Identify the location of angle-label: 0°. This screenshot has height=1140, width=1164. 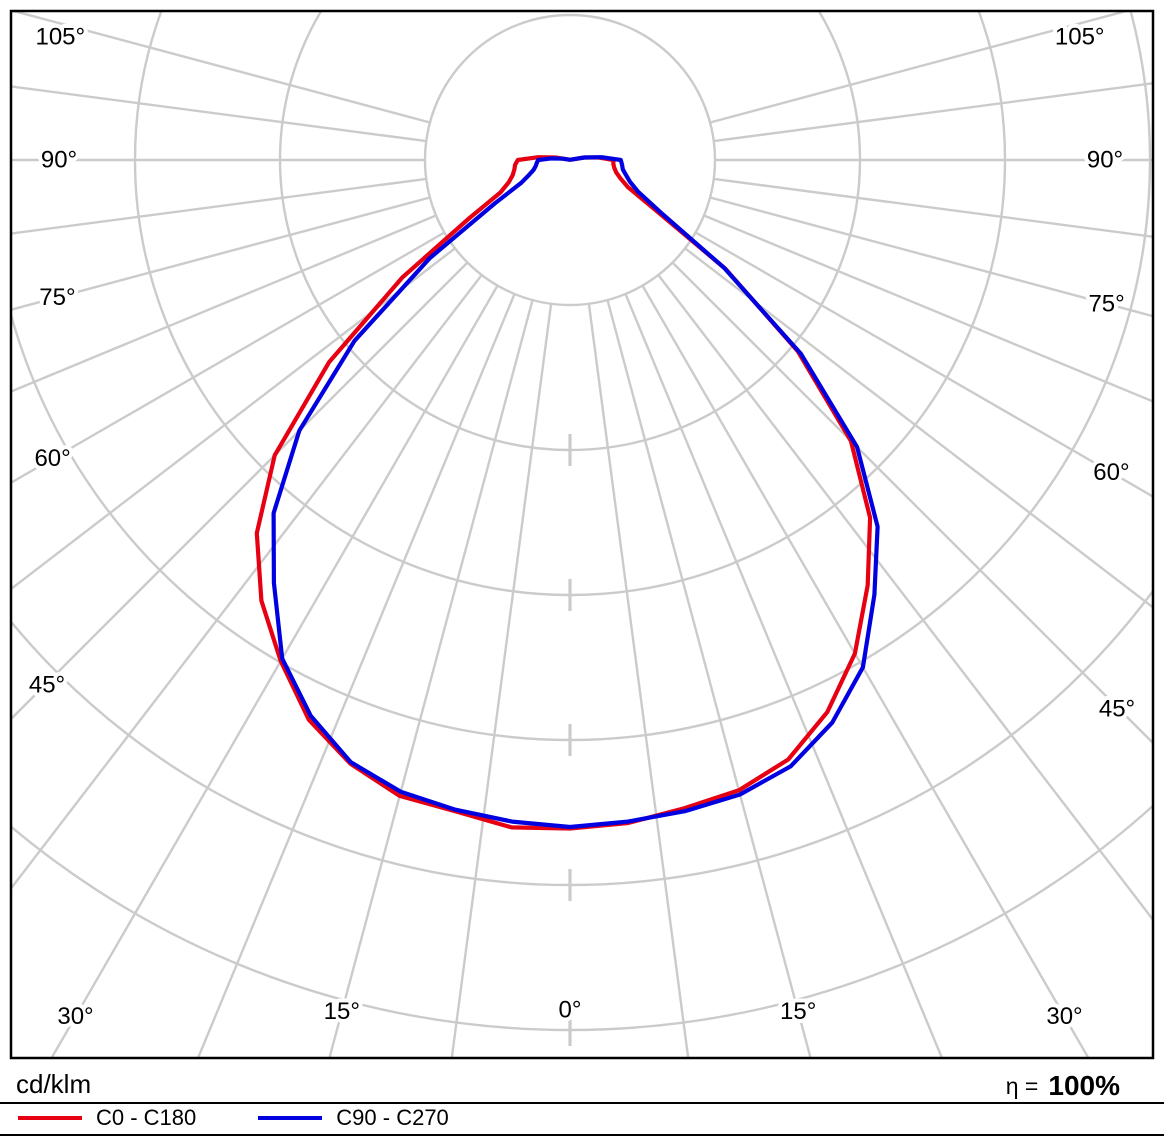
(570, 1010).